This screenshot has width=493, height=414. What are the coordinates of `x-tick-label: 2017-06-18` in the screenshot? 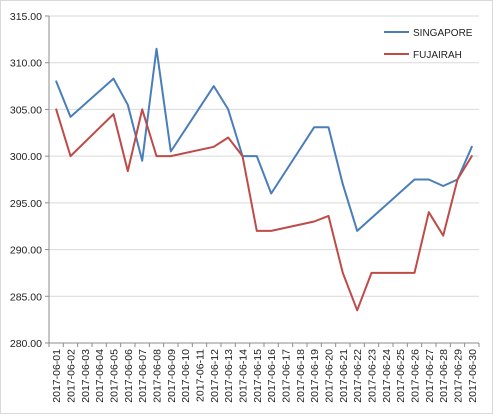 It's located at (301, 376).